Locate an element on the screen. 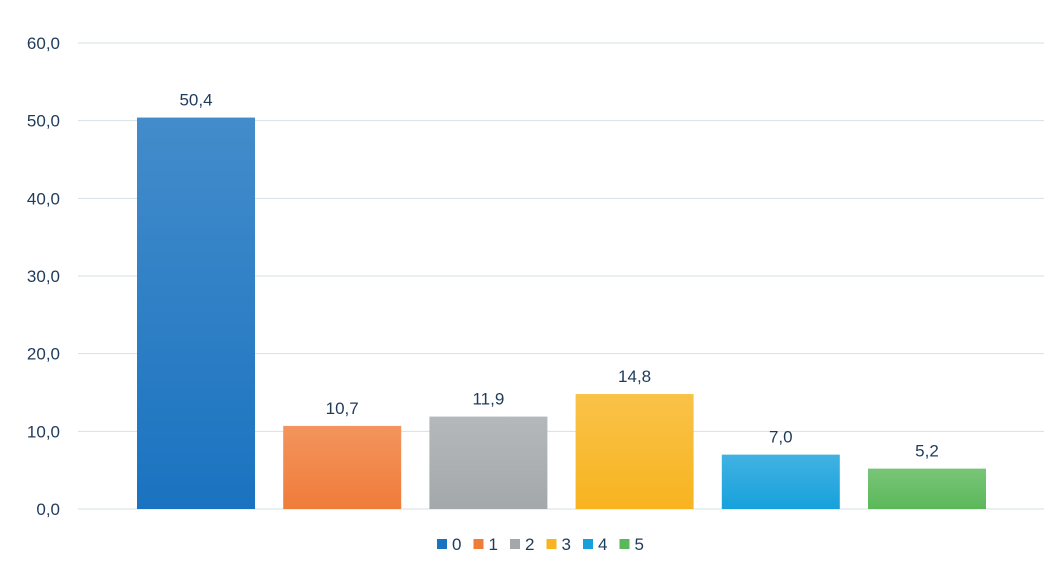 Image resolution: width=1057 pixels, height=588 pixels. legend-item-2: 2 is located at coordinates (522, 544).